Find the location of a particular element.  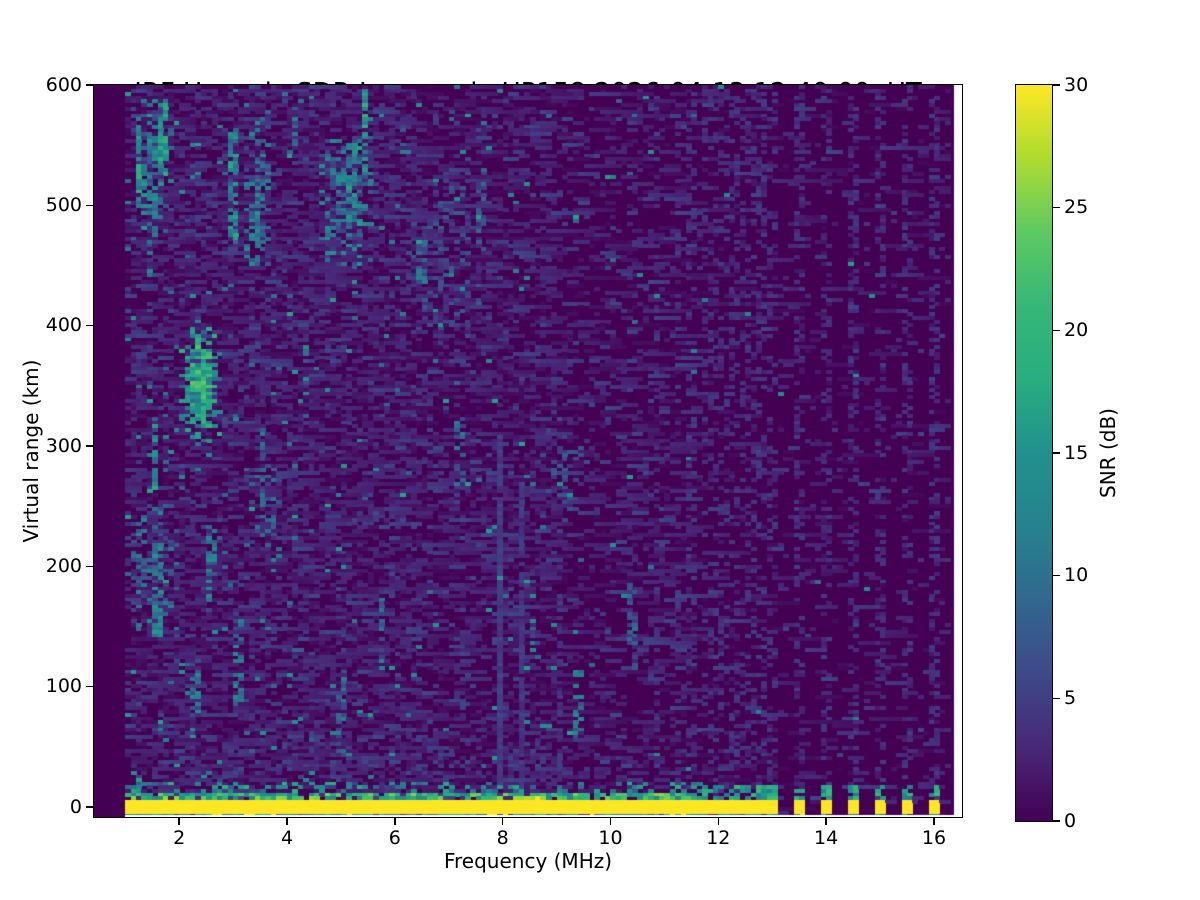

y-tick-label: 400 is located at coordinates (63, 325).